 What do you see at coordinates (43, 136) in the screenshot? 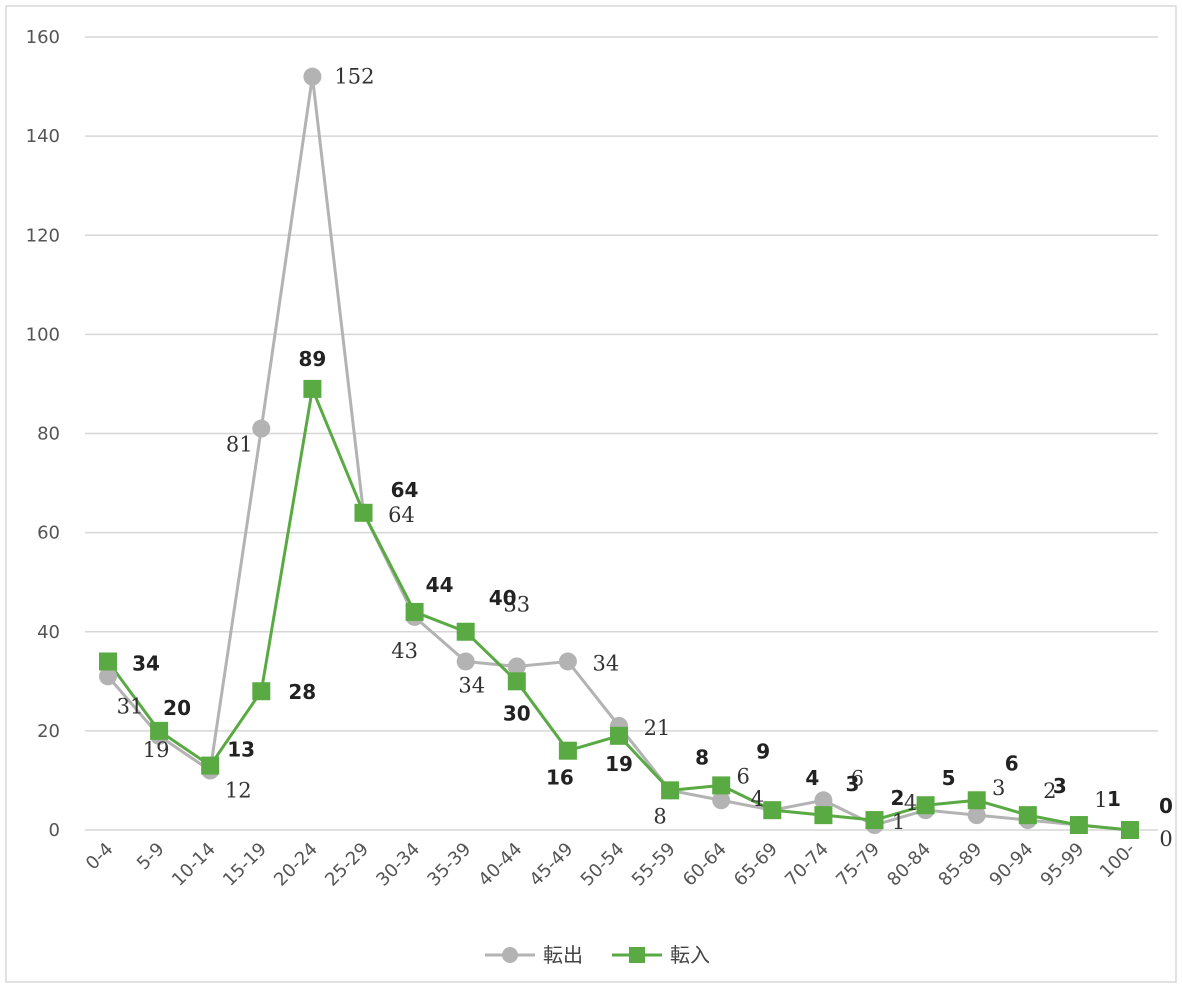
I see `y-tick-label: 140` at bounding box center [43, 136].